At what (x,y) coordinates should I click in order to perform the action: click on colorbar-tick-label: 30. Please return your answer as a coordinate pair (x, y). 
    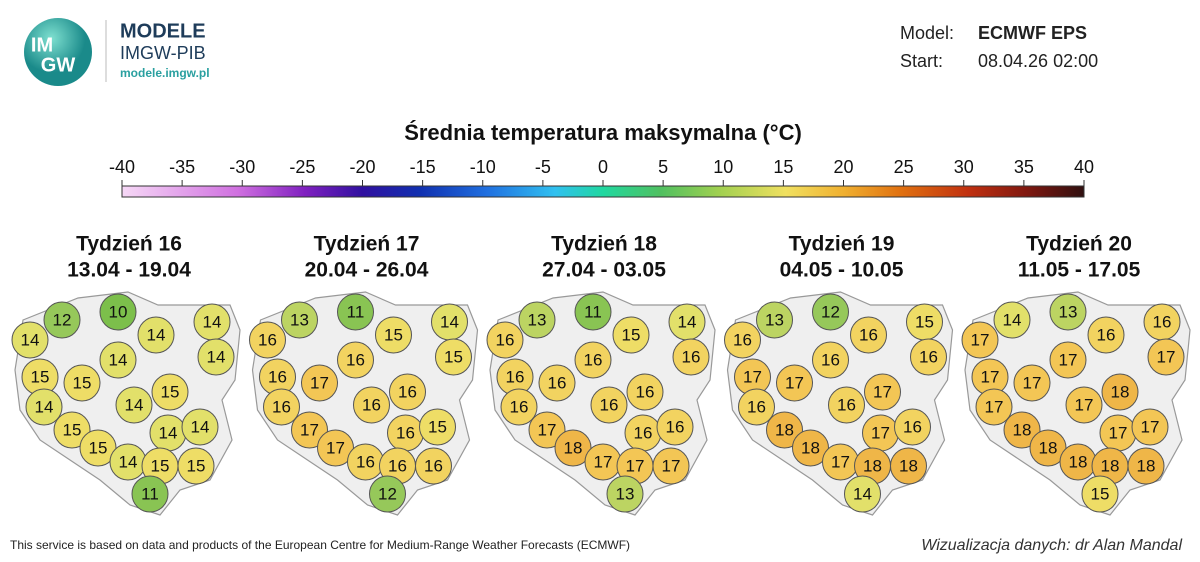
    Looking at the image, I should click on (964, 167).